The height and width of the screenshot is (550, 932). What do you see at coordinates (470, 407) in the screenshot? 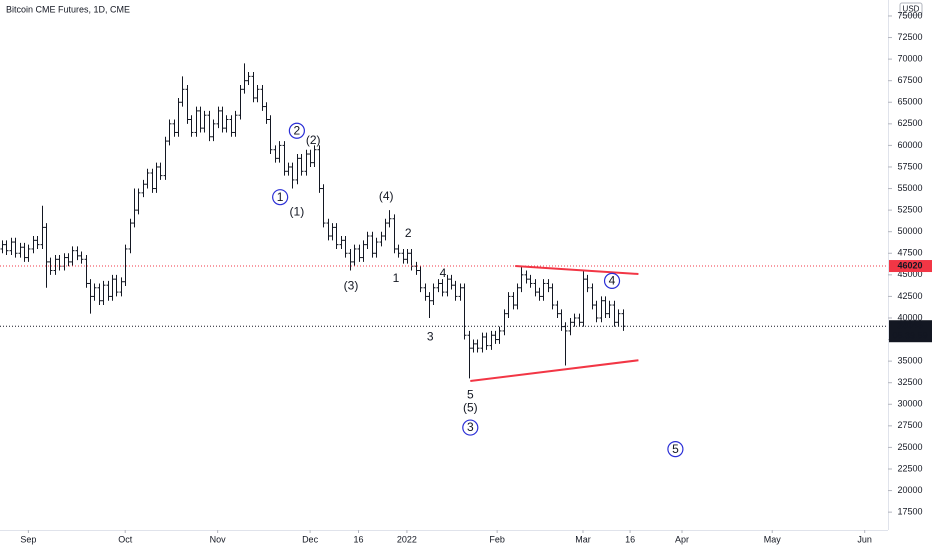
I see `wave-label: (5)` at bounding box center [470, 407].